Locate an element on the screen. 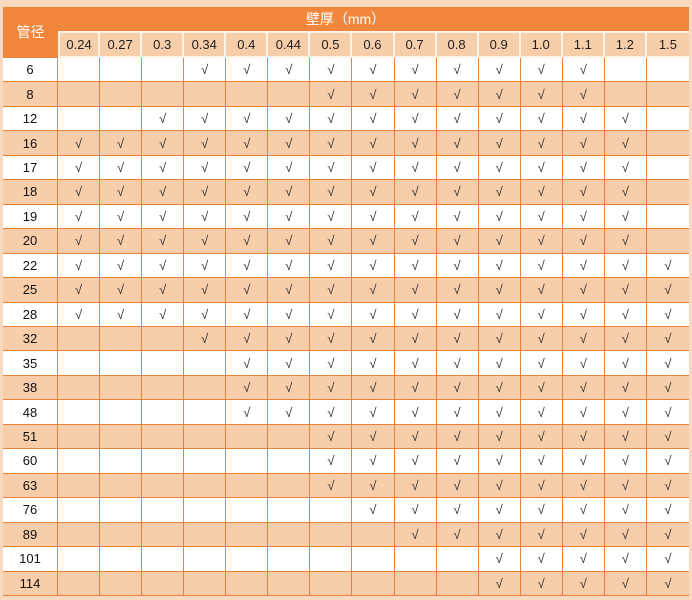 The height and width of the screenshot is (600, 692). thickness-header-0.8: 0.8 is located at coordinates (457, 45).